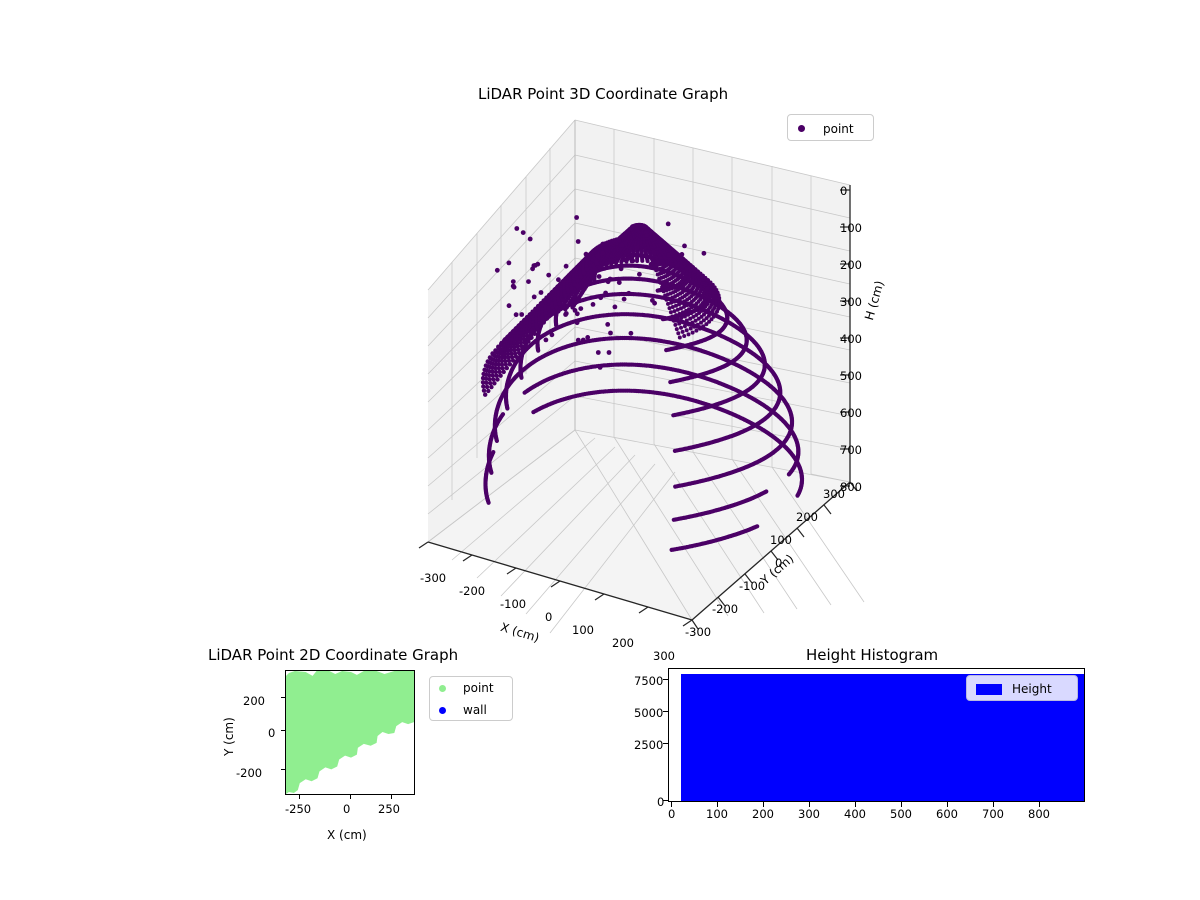  What do you see at coordinates (249, 773) in the screenshot?
I see `plot2d-ytick-m200: -200` at bounding box center [249, 773].